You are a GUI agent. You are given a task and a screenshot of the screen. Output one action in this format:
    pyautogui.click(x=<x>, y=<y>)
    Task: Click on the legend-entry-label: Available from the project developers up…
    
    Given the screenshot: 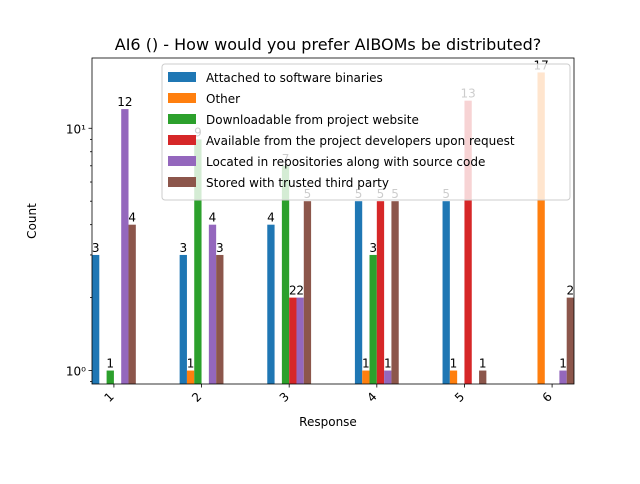 What is the action you would take?
    pyautogui.click(x=360, y=141)
    